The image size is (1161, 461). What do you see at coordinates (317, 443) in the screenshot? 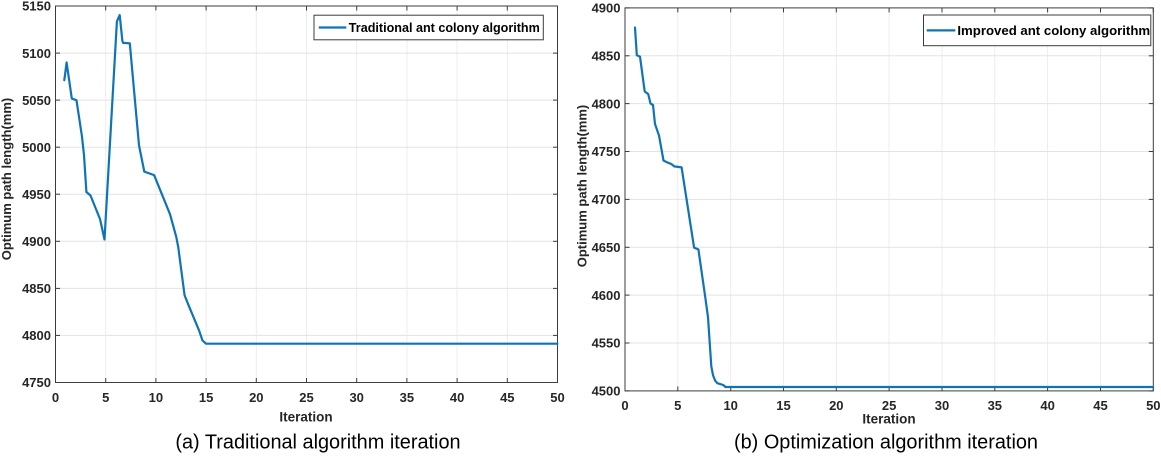
I see `svg-text:(a) Traditional algorithm iter: (a) Traditional algorithm iteration` at bounding box center [317, 443].